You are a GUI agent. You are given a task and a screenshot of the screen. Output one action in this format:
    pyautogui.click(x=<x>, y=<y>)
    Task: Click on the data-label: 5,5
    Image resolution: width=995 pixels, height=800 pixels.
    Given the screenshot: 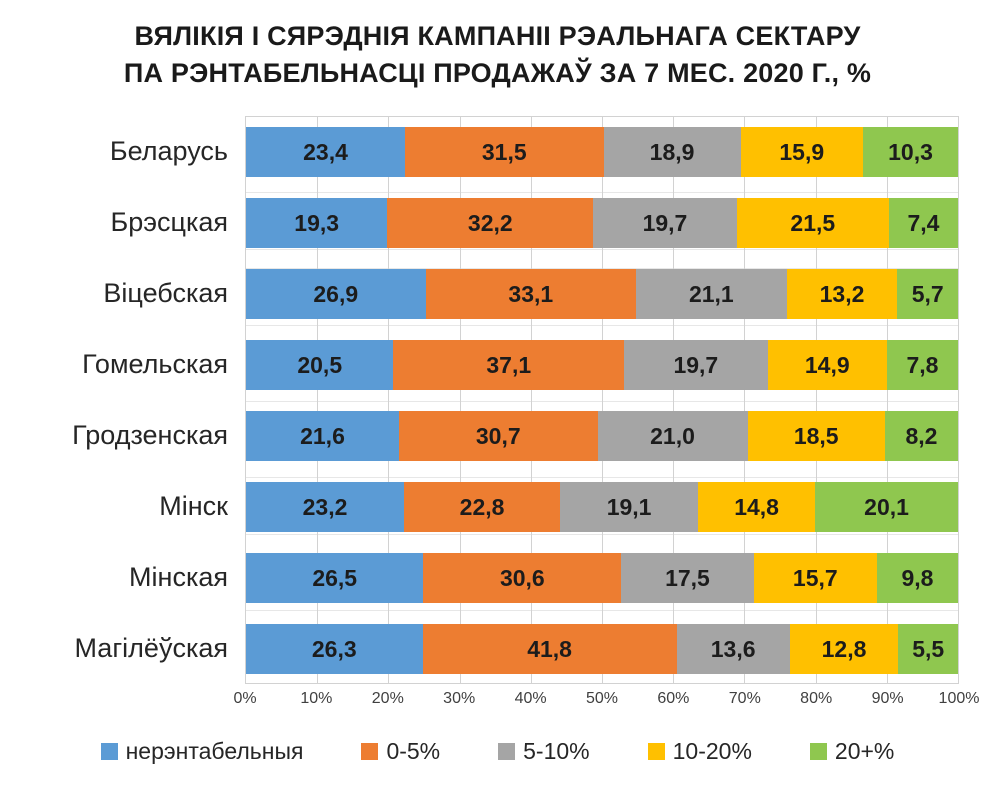 What is the action you would take?
    pyautogui.click(x=928, y=648)
    